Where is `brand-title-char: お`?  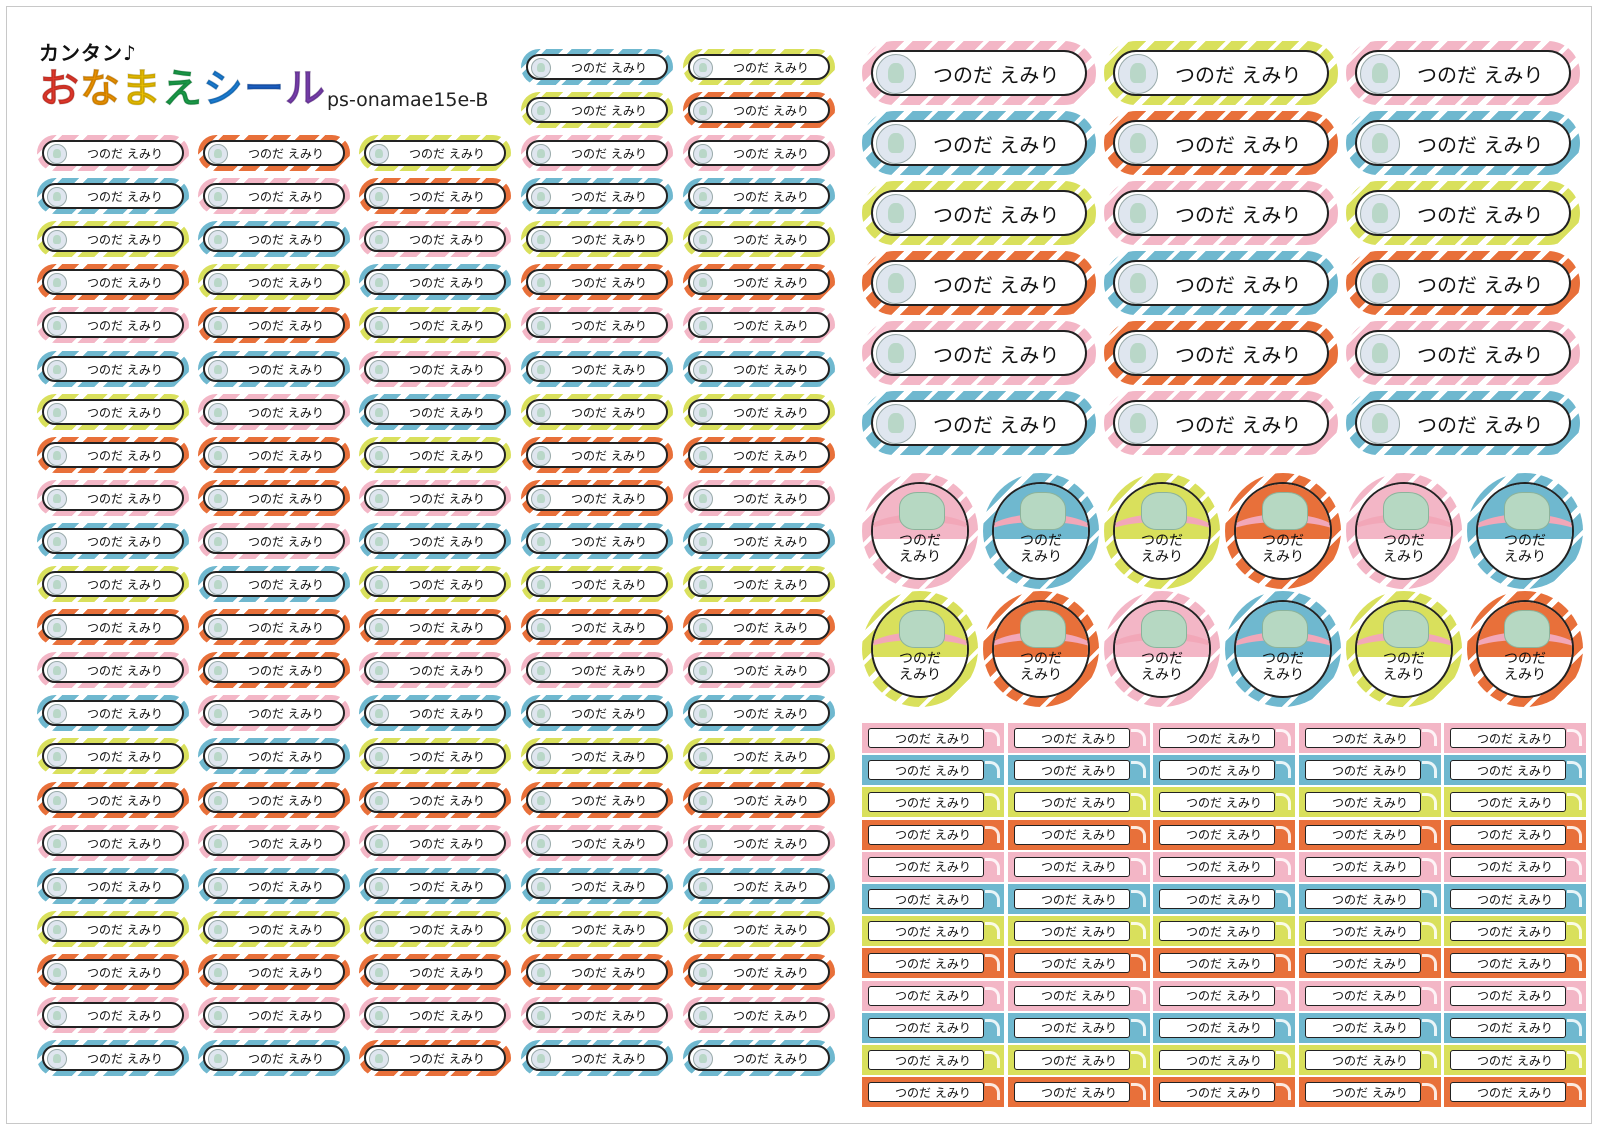 brand-title-char: お is located at coordinates (59, 89).